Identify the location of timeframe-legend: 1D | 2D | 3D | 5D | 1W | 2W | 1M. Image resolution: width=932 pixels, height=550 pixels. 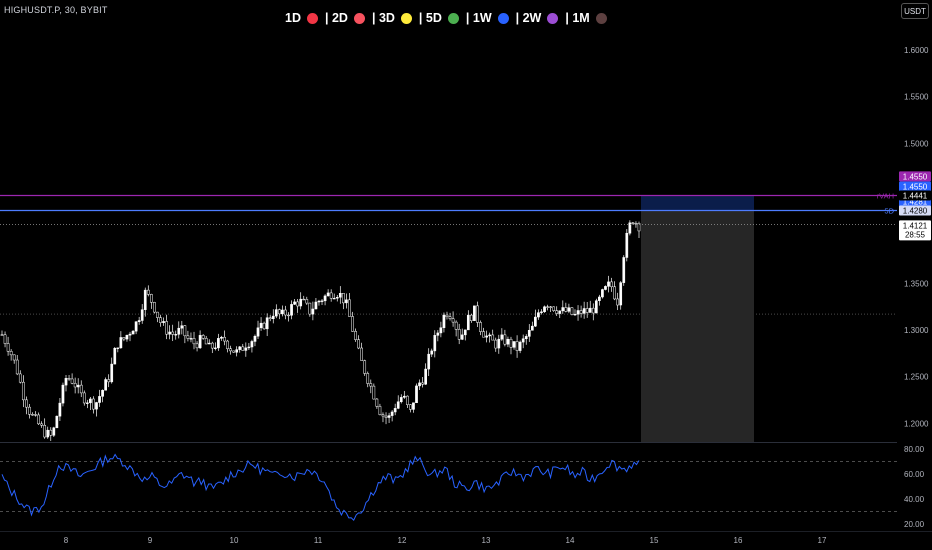
(449, 18).